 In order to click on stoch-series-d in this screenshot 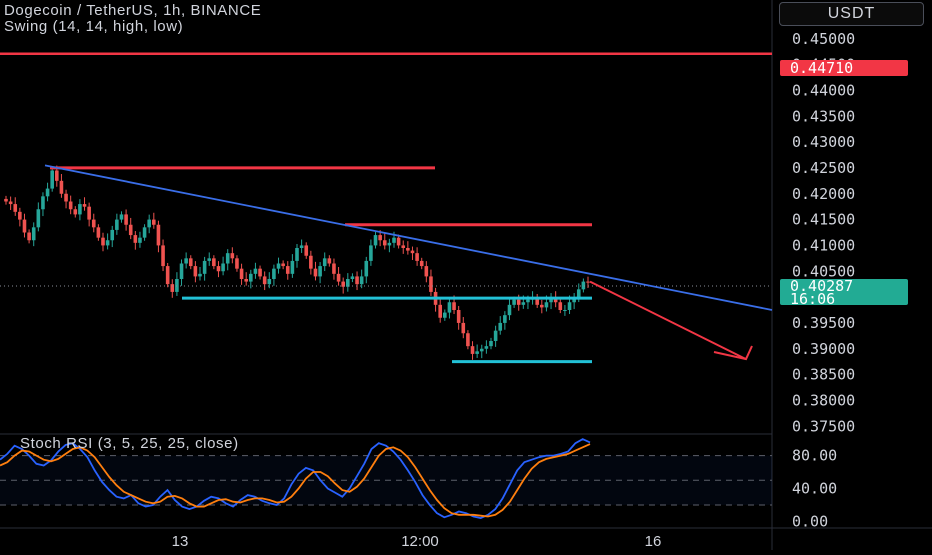, I will do `click(295, 480)`.